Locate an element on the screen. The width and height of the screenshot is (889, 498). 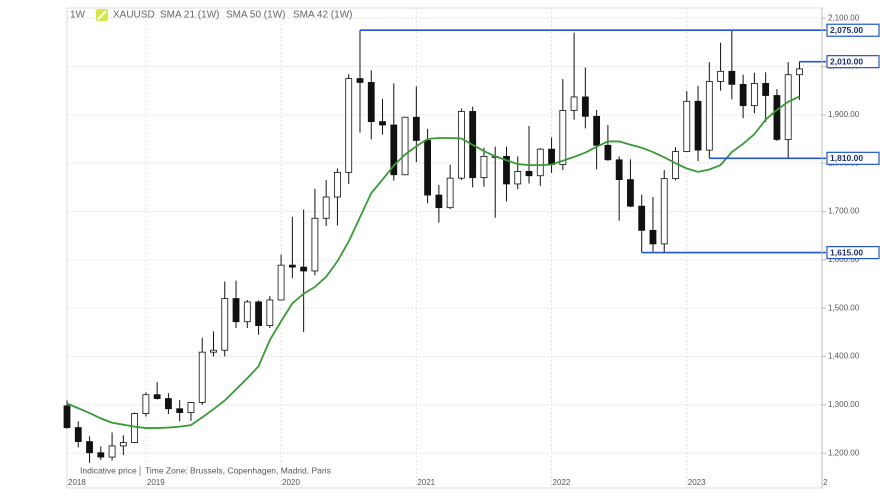
symbol: XAUUSD is located at coordinates (134, 15).